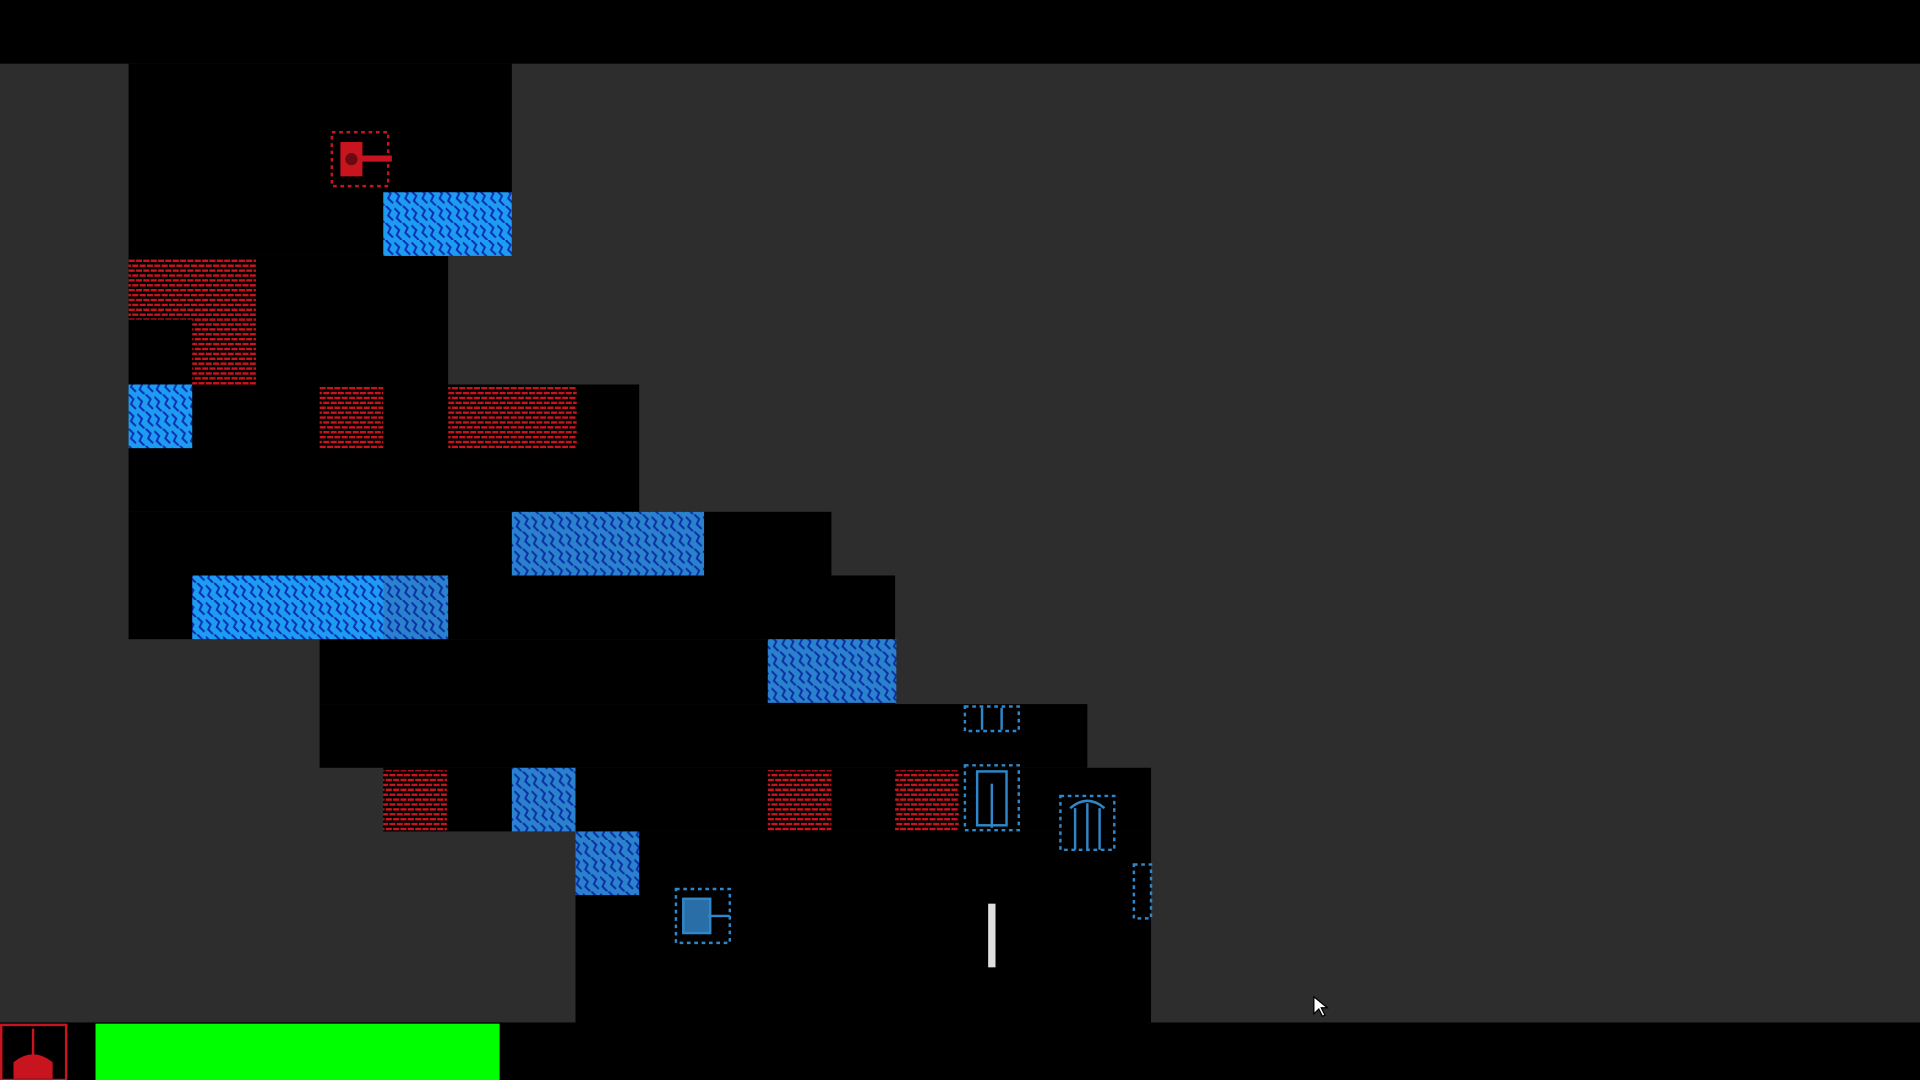 This screenshot has width=1920, height=1080. I want to click on mouse-cursor, so click(1321, 1006).